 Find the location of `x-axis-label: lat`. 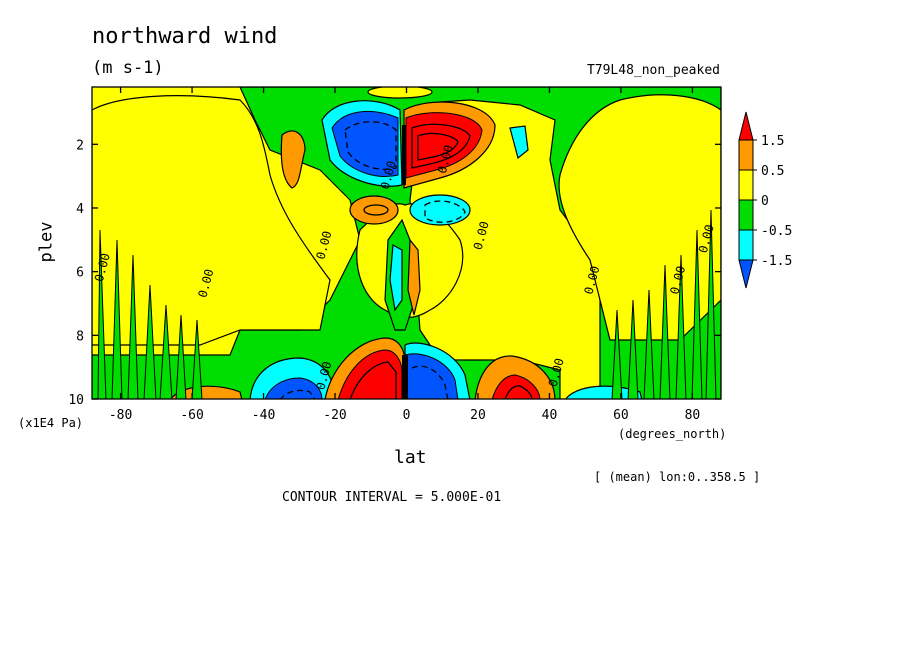

x-axis-label: lat is located at coordinates (410, 457).